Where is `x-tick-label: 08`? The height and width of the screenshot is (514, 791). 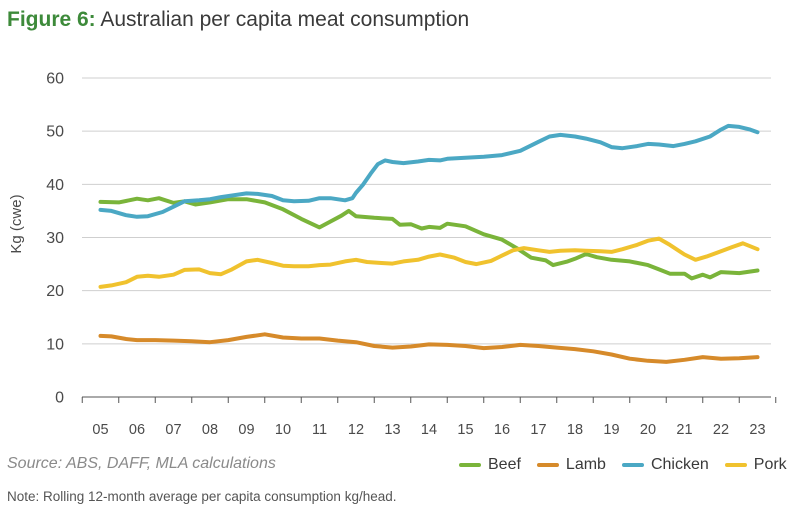
x-tick-label: 08 is located at coordinates (210, 430).